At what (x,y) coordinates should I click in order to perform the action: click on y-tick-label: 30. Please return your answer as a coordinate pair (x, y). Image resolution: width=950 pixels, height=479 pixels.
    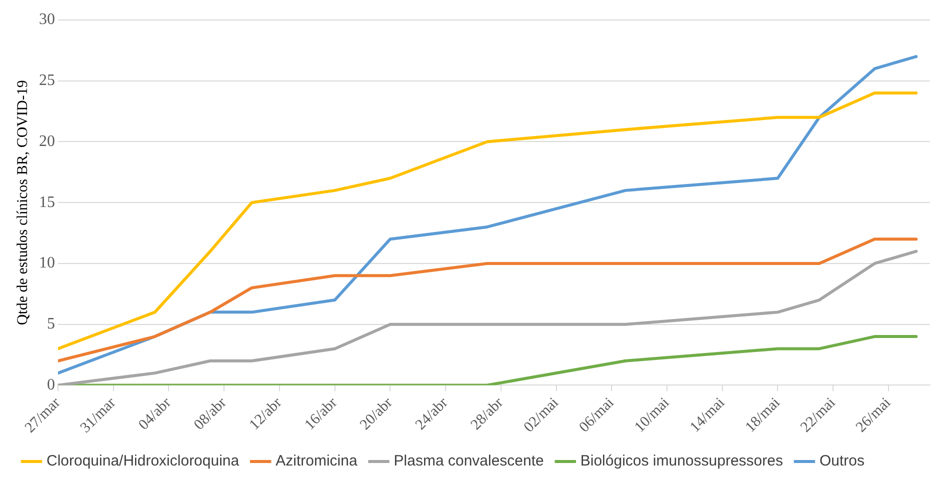
    Looking at the image, I should click on (47, 19).